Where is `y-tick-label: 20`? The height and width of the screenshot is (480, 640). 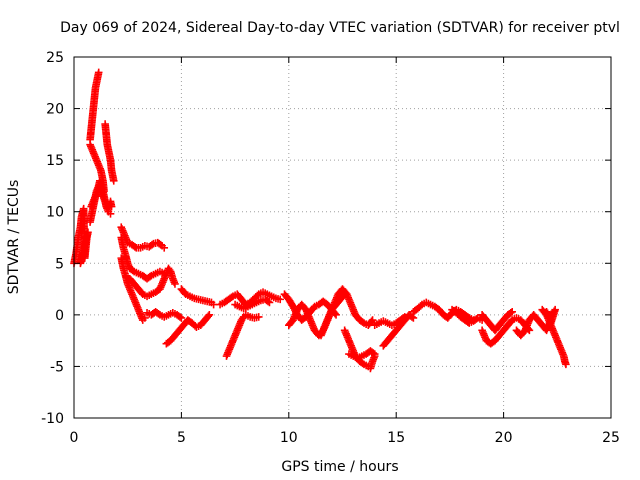 y-tick-label: 20 is located at coordinates (55, 110).